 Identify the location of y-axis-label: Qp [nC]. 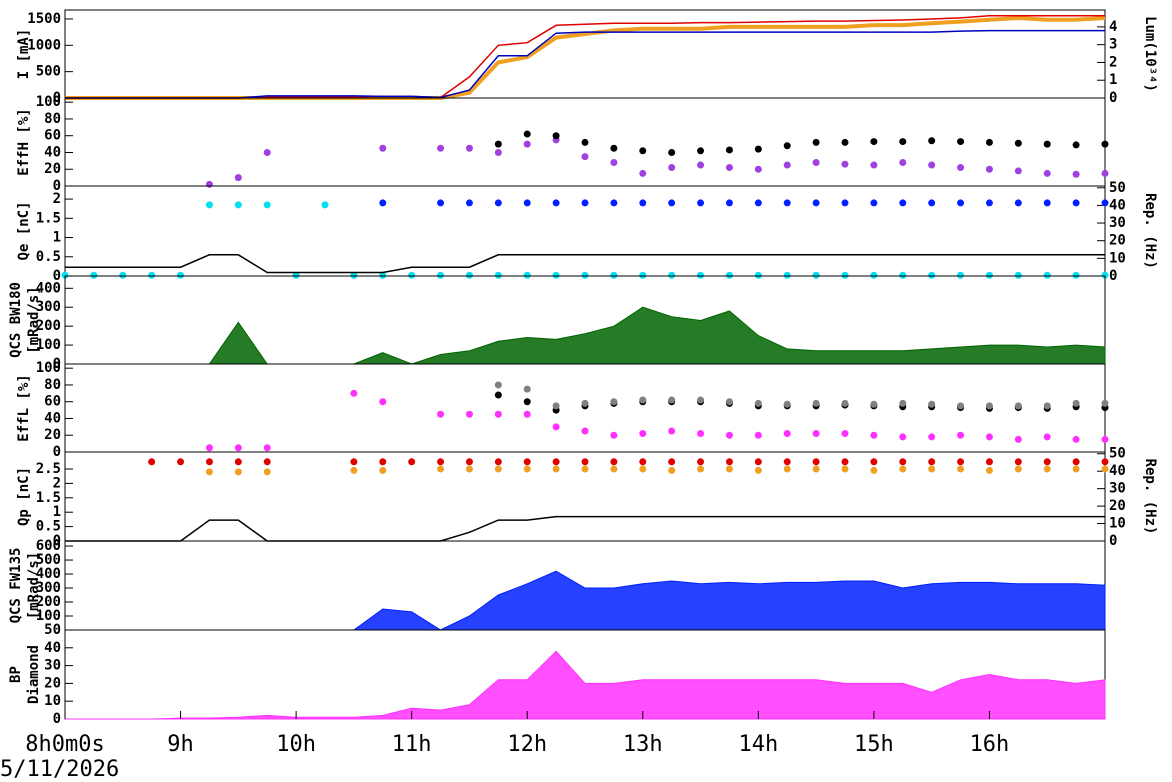
(24, 496).